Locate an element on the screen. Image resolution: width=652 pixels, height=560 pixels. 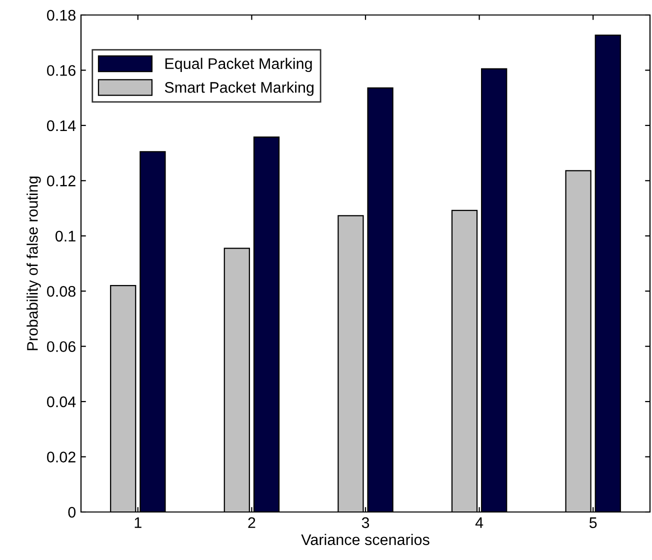
x-tick-label: 3 is located at coordinates (366, 522).